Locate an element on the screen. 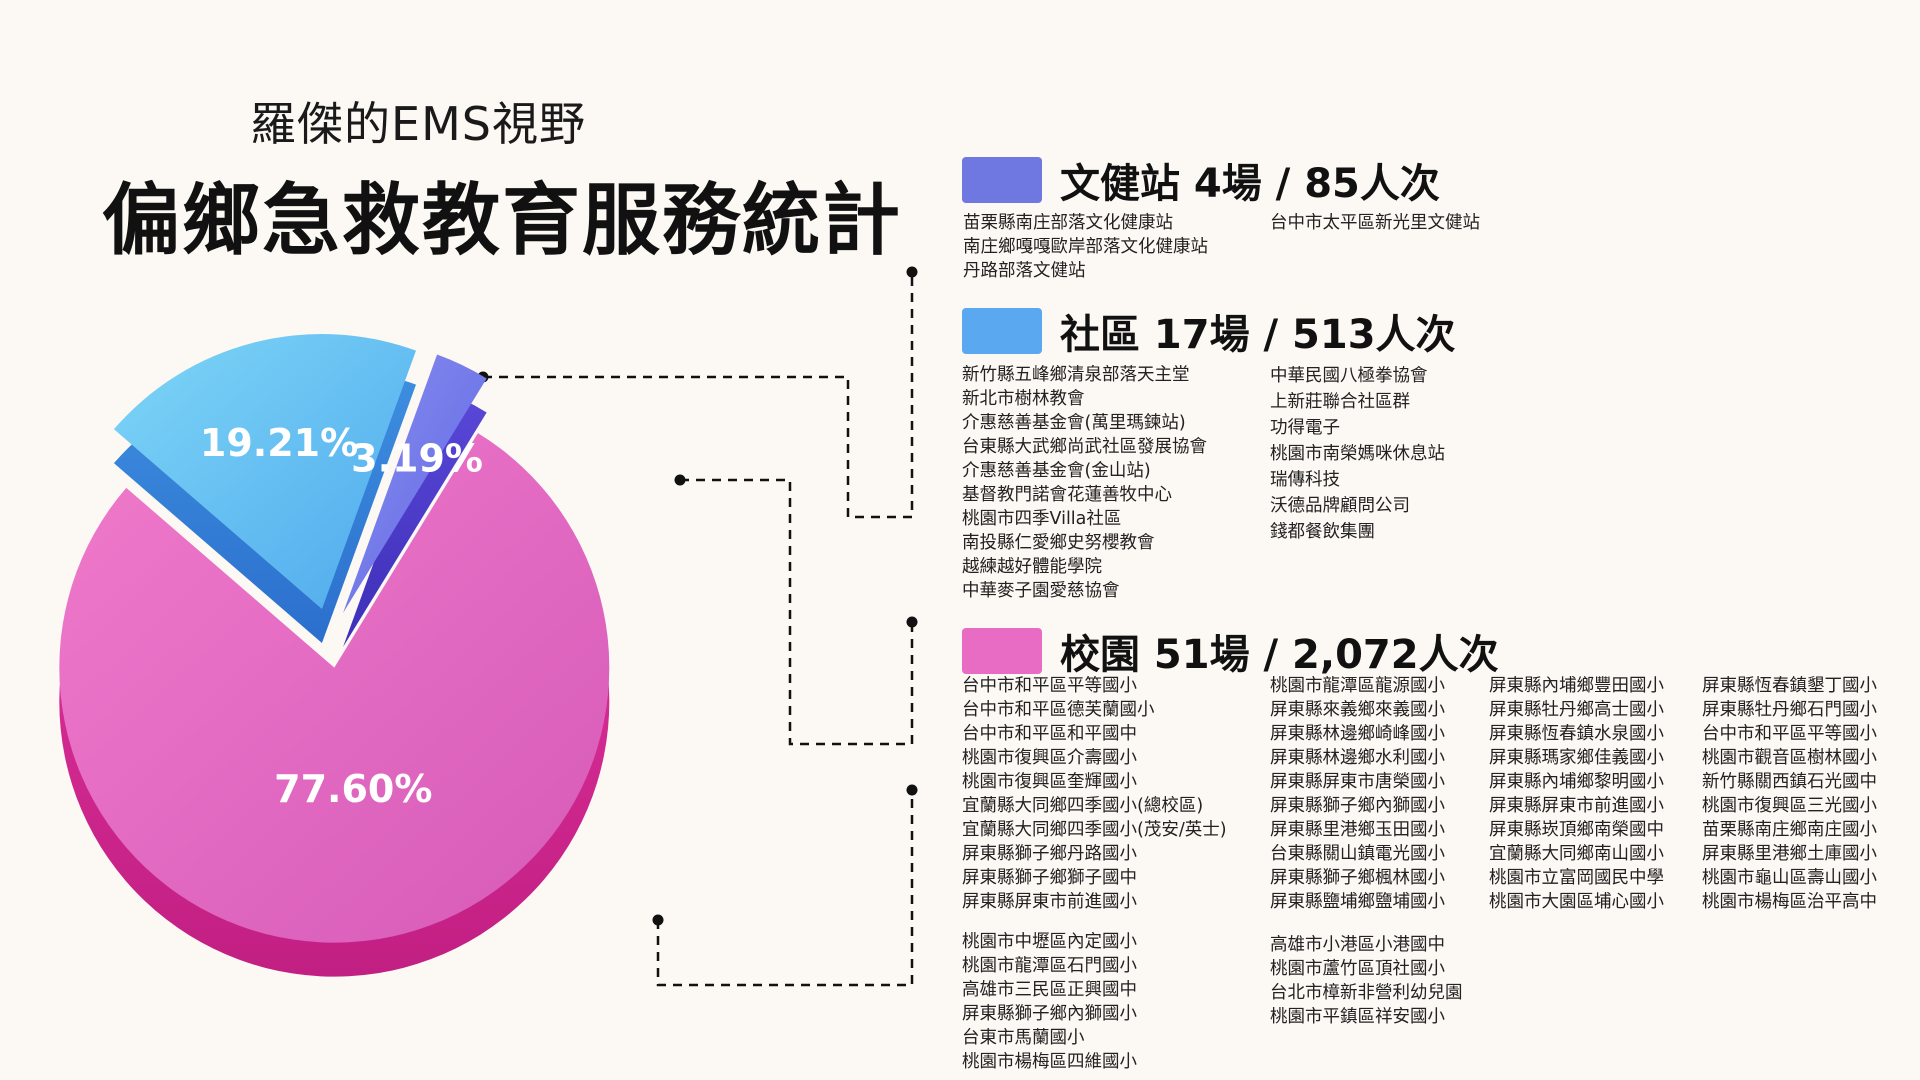 The image size is (1920, 1080). list-item: 桃園市大園區埔心國小 is located at coordinates (1576, 902).